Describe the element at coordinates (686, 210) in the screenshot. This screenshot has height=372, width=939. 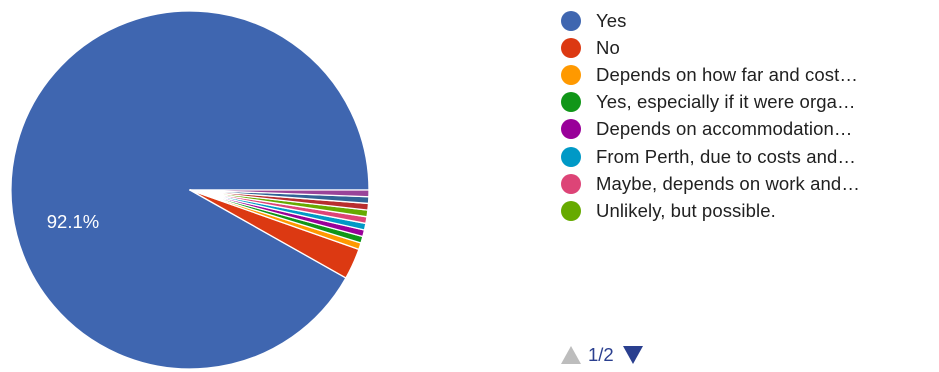
I see `legend-label-unlikely-possible: Unlikely, but possible.` at that location.